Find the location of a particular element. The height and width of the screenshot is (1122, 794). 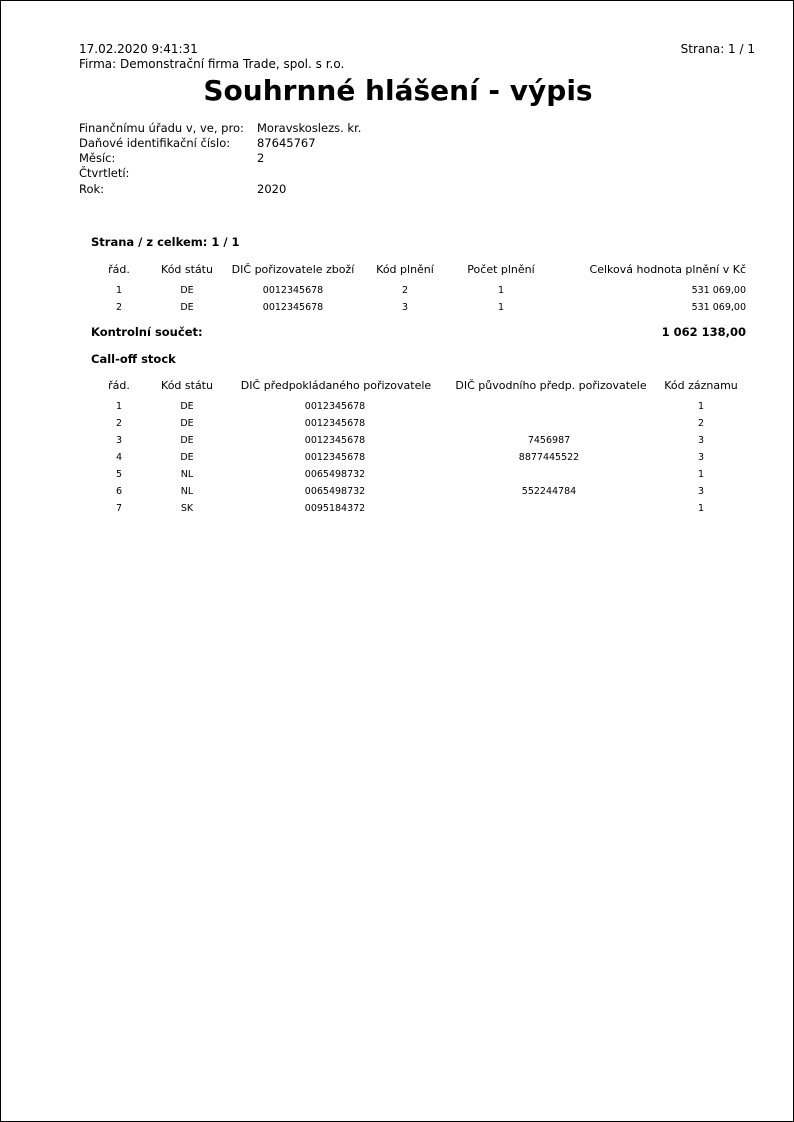

column-header: Celková hodnota plnění v Kč is located at coordinates (667, 269).